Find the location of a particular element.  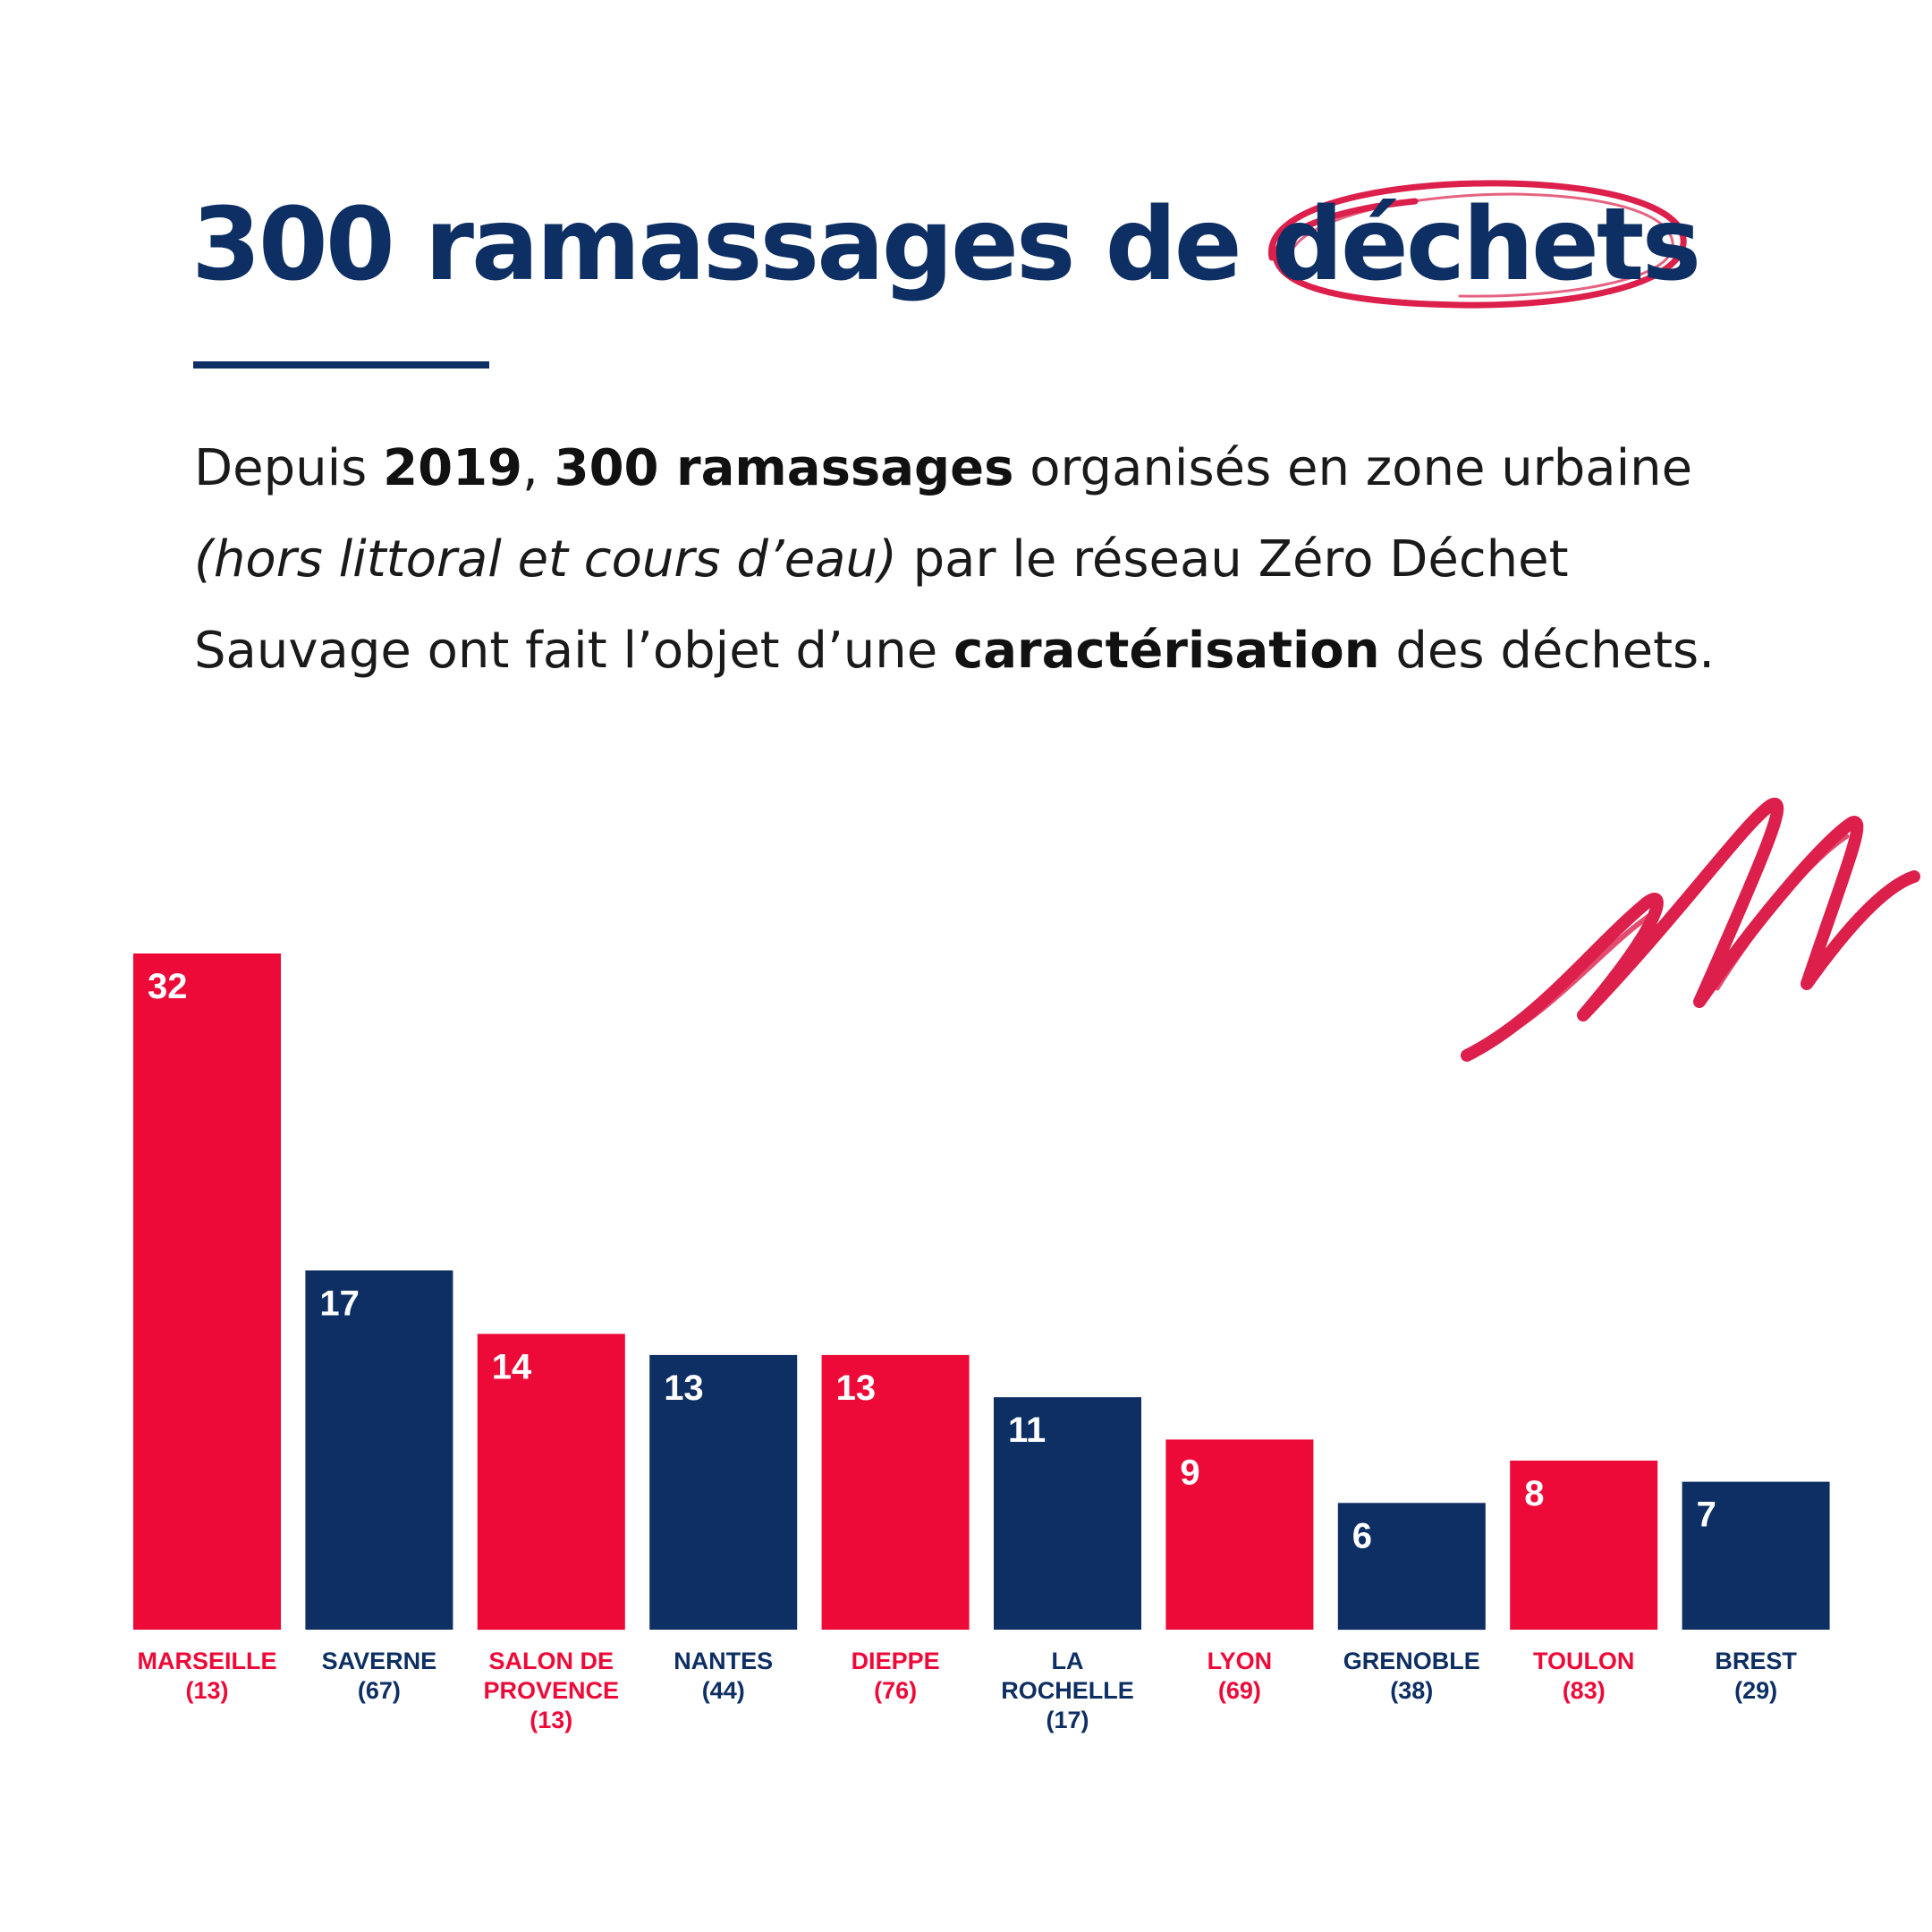

category-label: NANTES is located at coordinates (723, 1661).